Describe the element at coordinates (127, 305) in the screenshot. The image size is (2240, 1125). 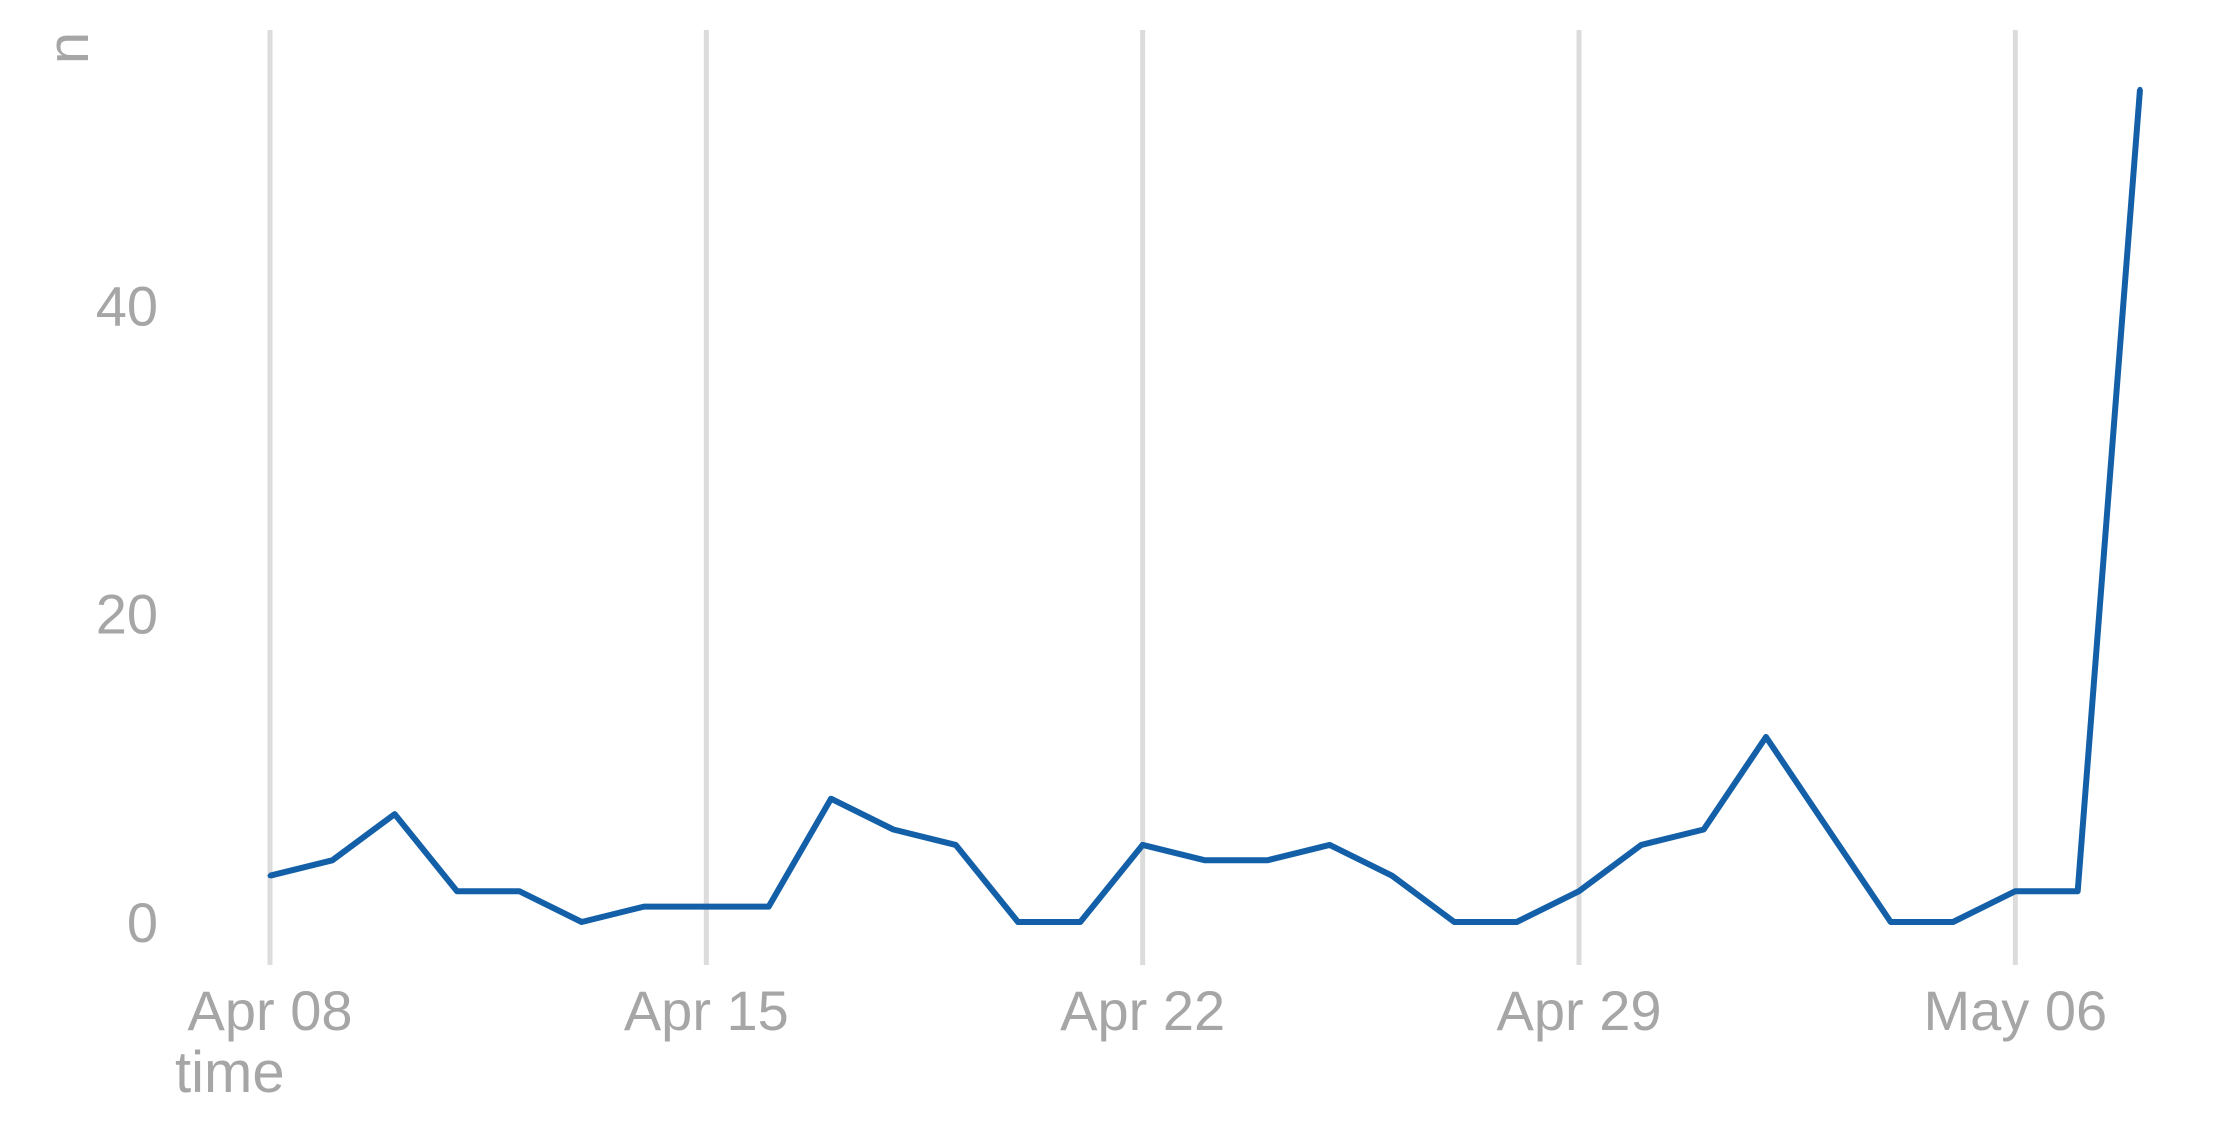
I see `y-tick-label: 40` at that location.